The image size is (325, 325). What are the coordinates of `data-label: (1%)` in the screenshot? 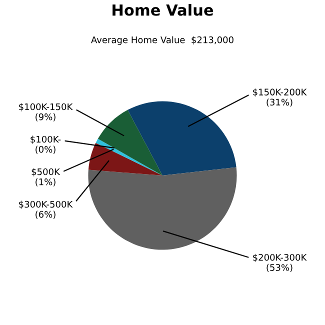 It's located at (46, 182).